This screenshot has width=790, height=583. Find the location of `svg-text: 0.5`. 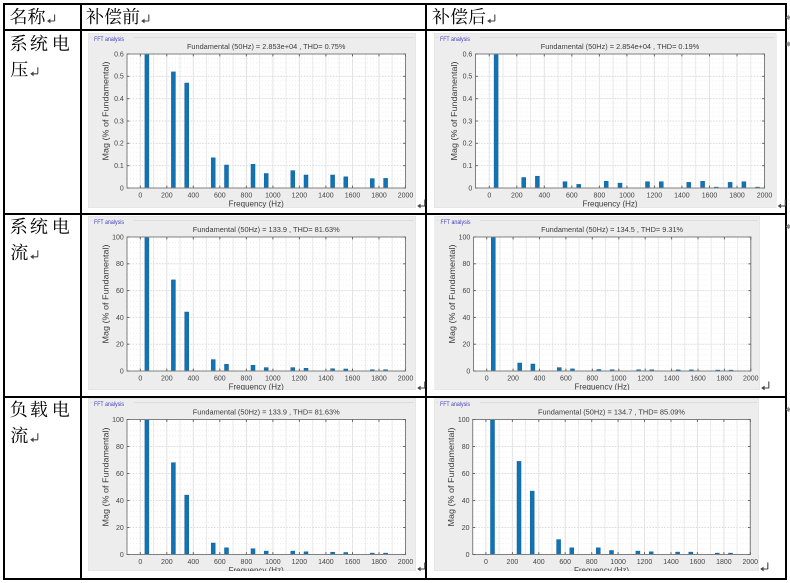

svg-text: 0.5 is located at coordinates (119, 77).